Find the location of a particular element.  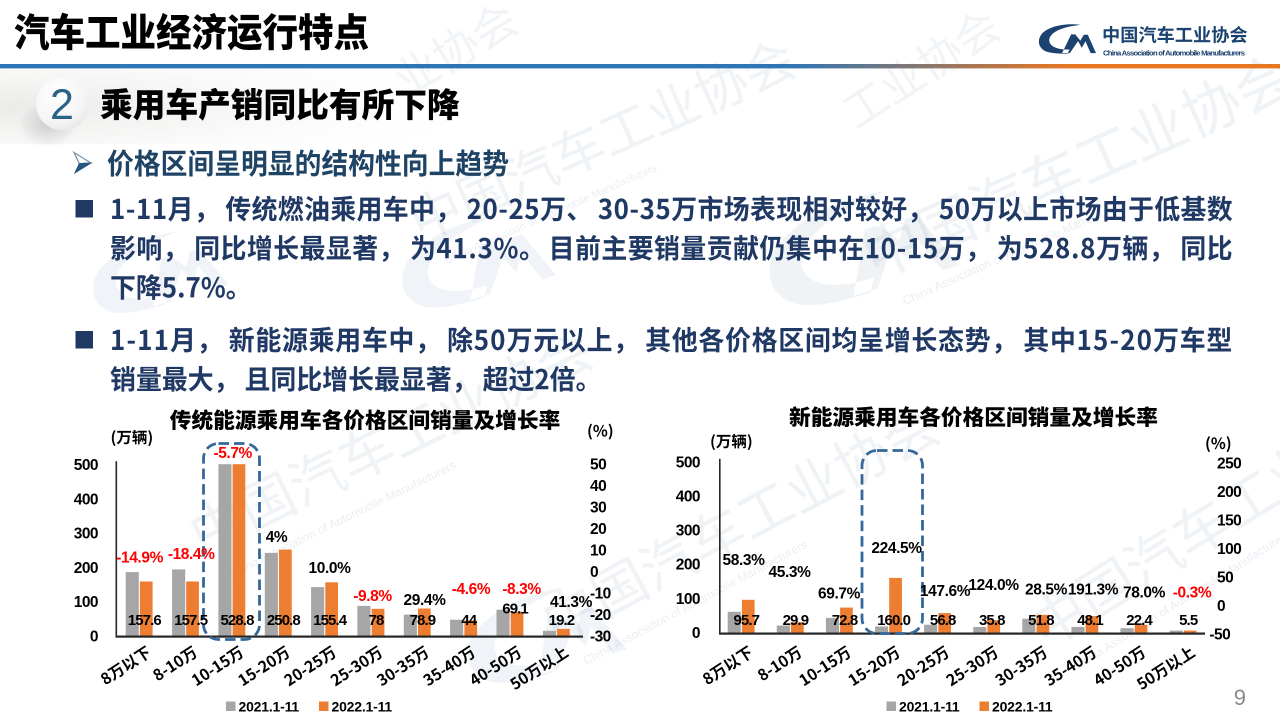

svg-text: -18.4% is located at coordinates (191, 554).